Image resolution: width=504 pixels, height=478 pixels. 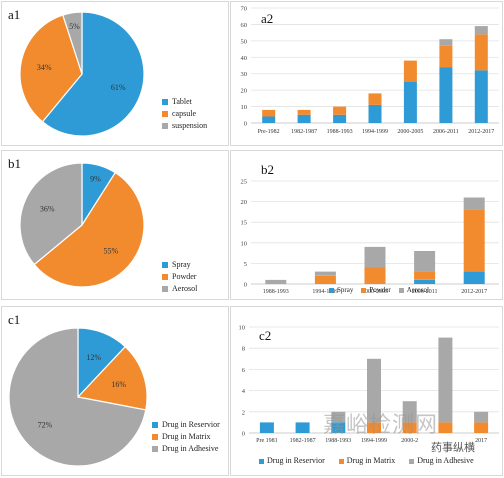 I want to click on panel-label-c2: c2, so click(x=265, y=335).